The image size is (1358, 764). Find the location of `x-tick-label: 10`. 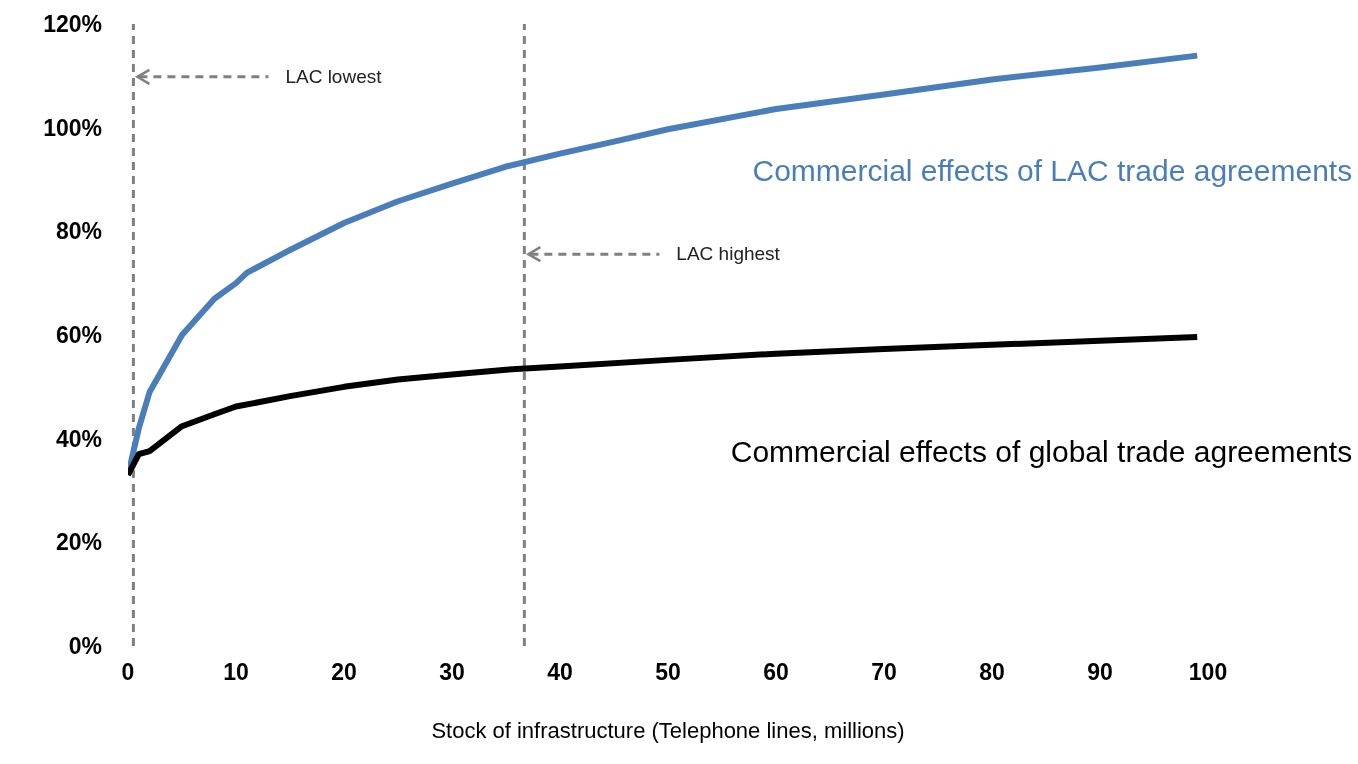

x-tick-label: 10 is located at coordinates (236, 672).